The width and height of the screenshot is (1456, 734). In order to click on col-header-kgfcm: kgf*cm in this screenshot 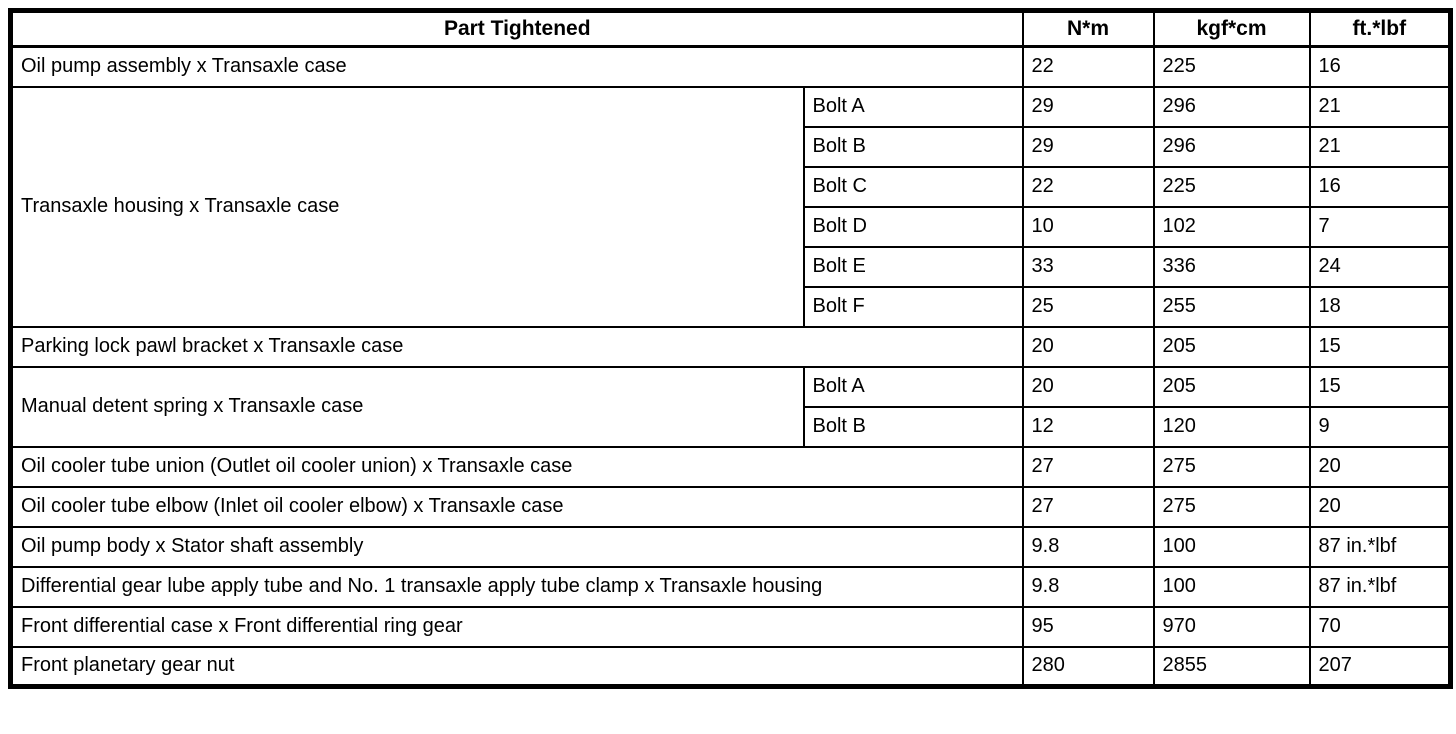, I will do `click(1231, 28)`.